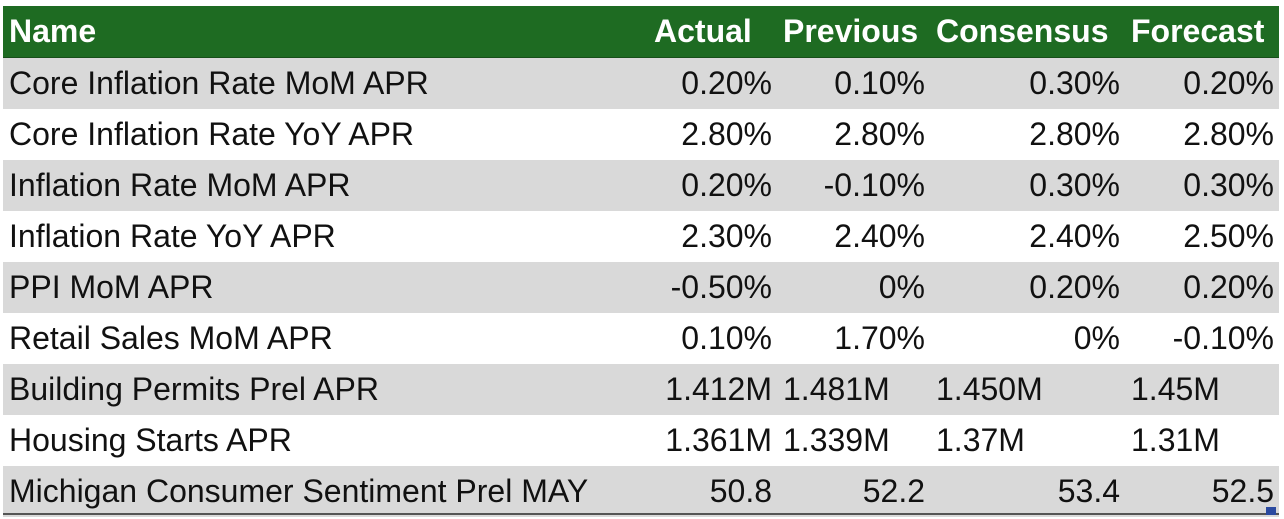  What do you see at coordinates (641, 287) in the screenshot?
I see `table-row: PPI MoM APR -0.50% 0% 0.20% 0.20%` at bounding box center [641, 287].